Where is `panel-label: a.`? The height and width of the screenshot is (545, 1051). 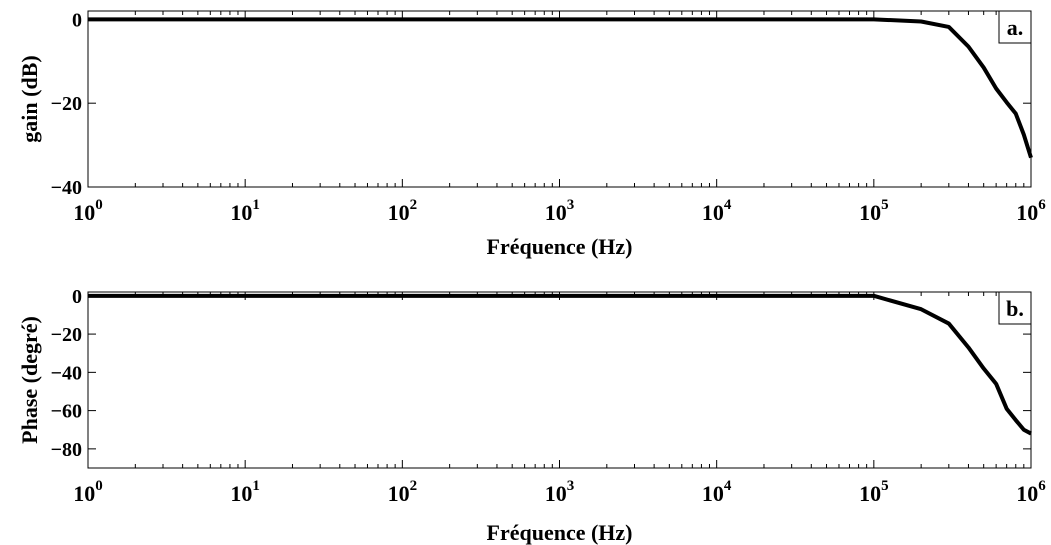 panel-label: a. is located at coordinates (1015, 27).